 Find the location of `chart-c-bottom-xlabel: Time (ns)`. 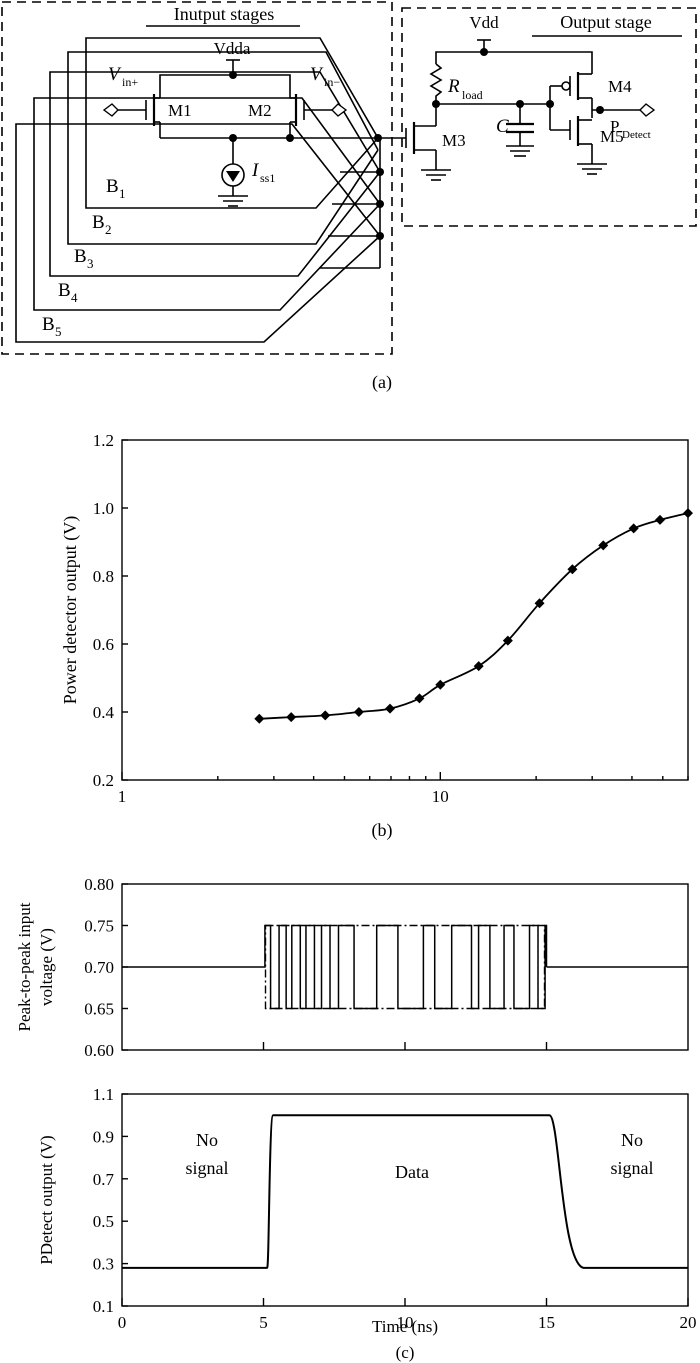

chart-c-bottom-xlabel: Time (ns) is located at coordinates (405, 1326).